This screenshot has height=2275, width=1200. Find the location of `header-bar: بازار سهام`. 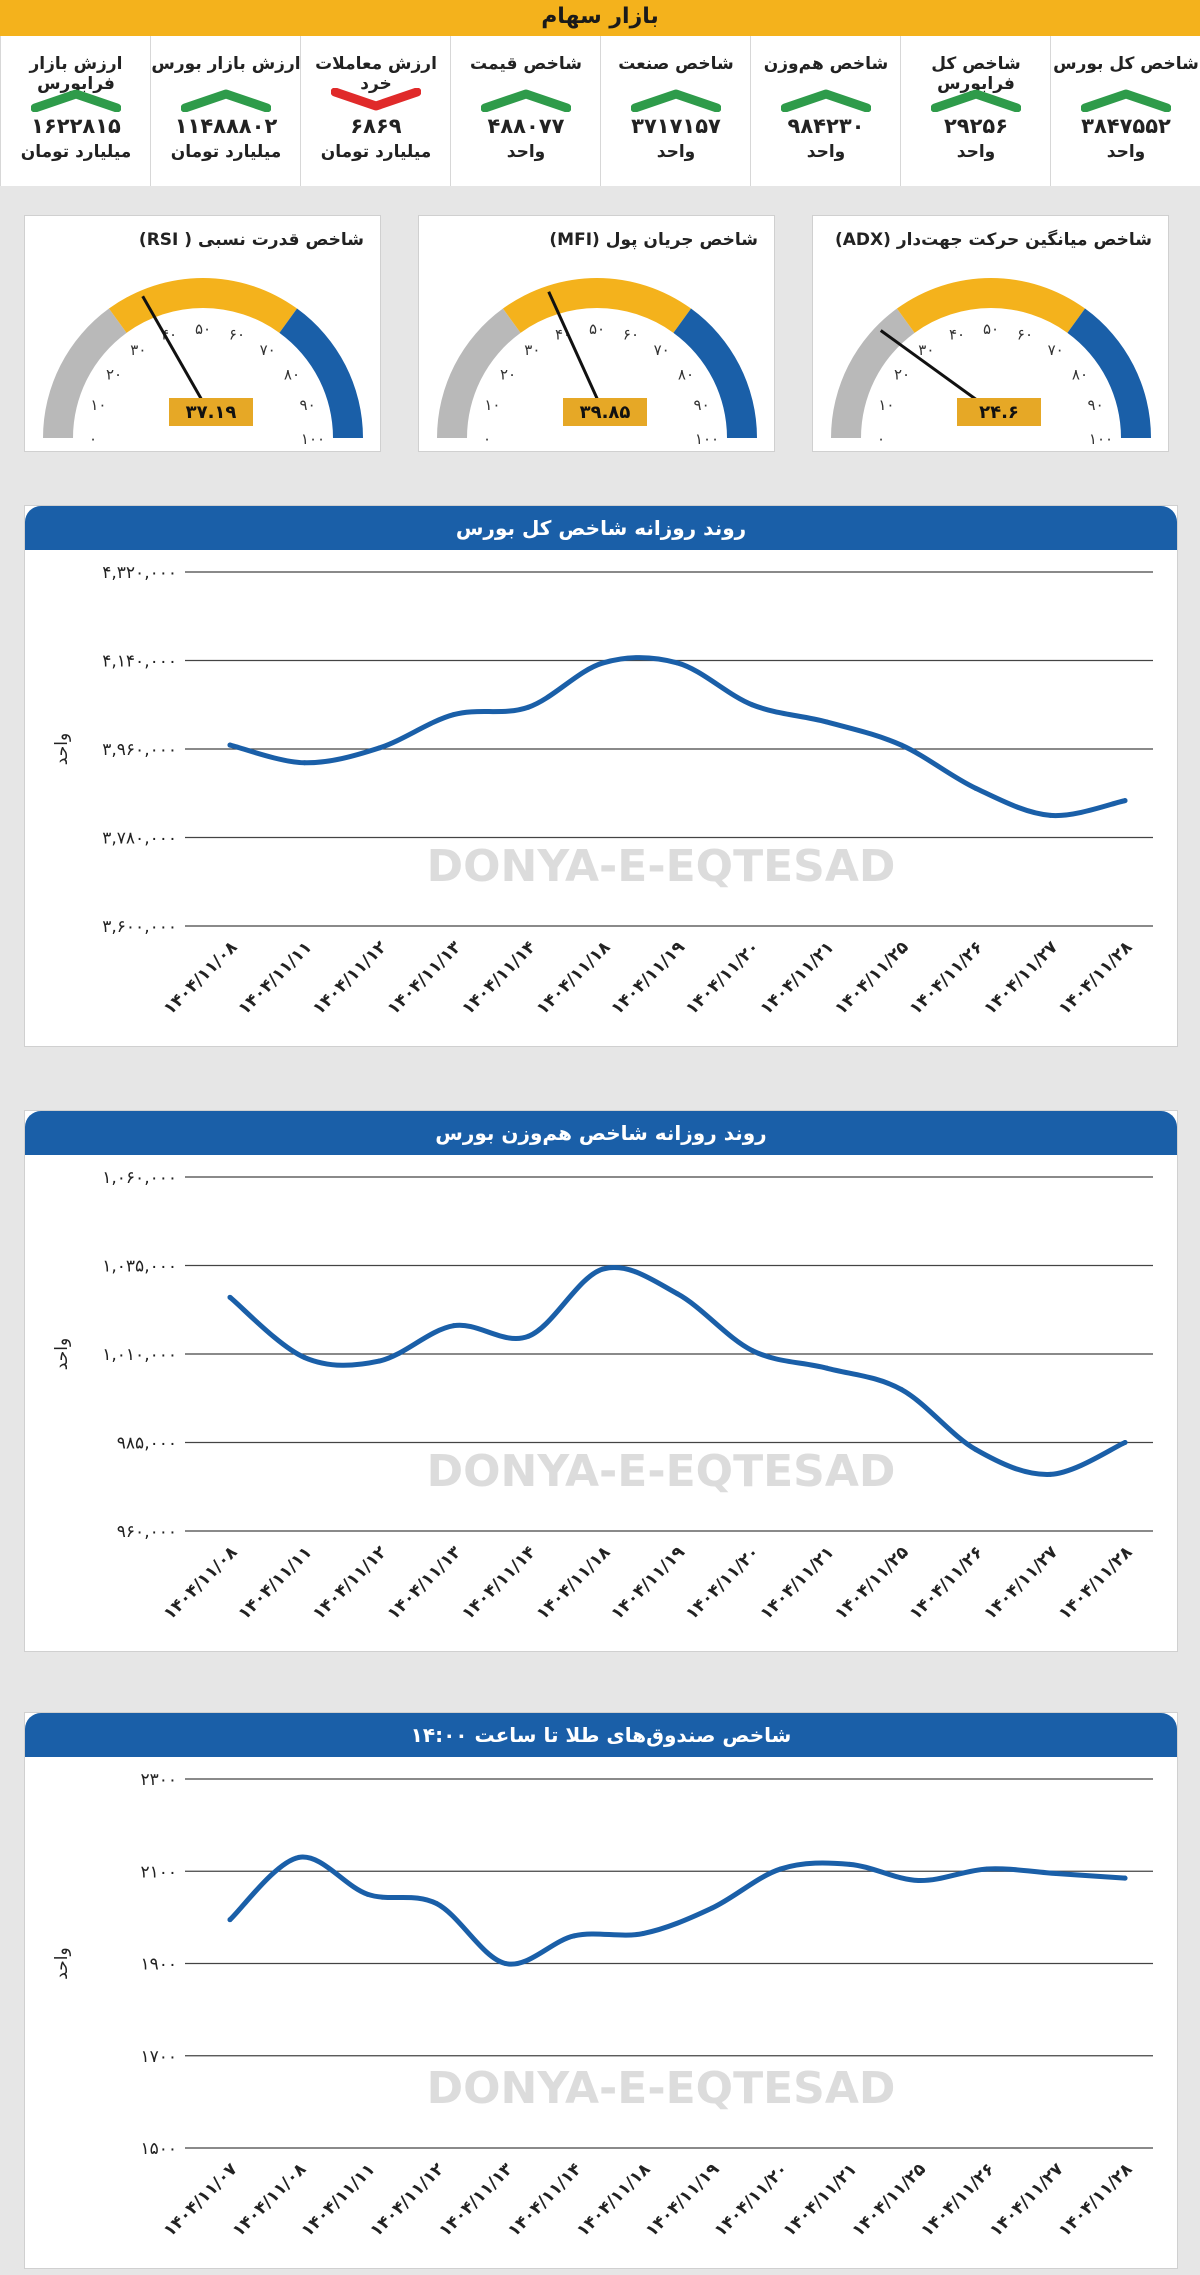

header-bar: بازار سهام is located at coordinates (600, 18).